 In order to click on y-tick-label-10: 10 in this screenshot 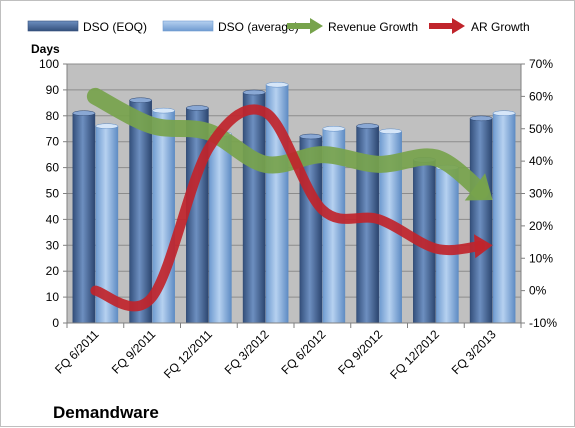, I will do `click(53, 297)`.